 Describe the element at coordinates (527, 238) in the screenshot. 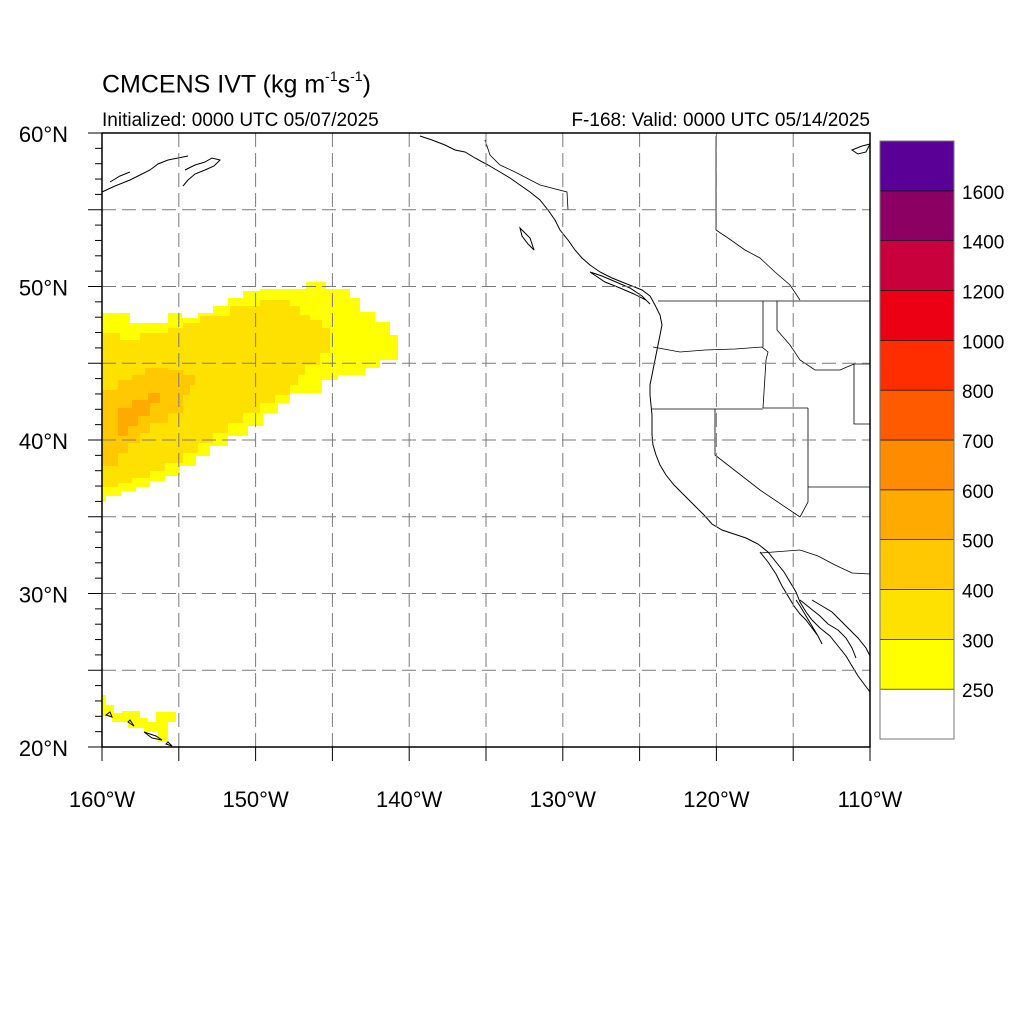

I see `coastline-queen-charlotte` at that location.